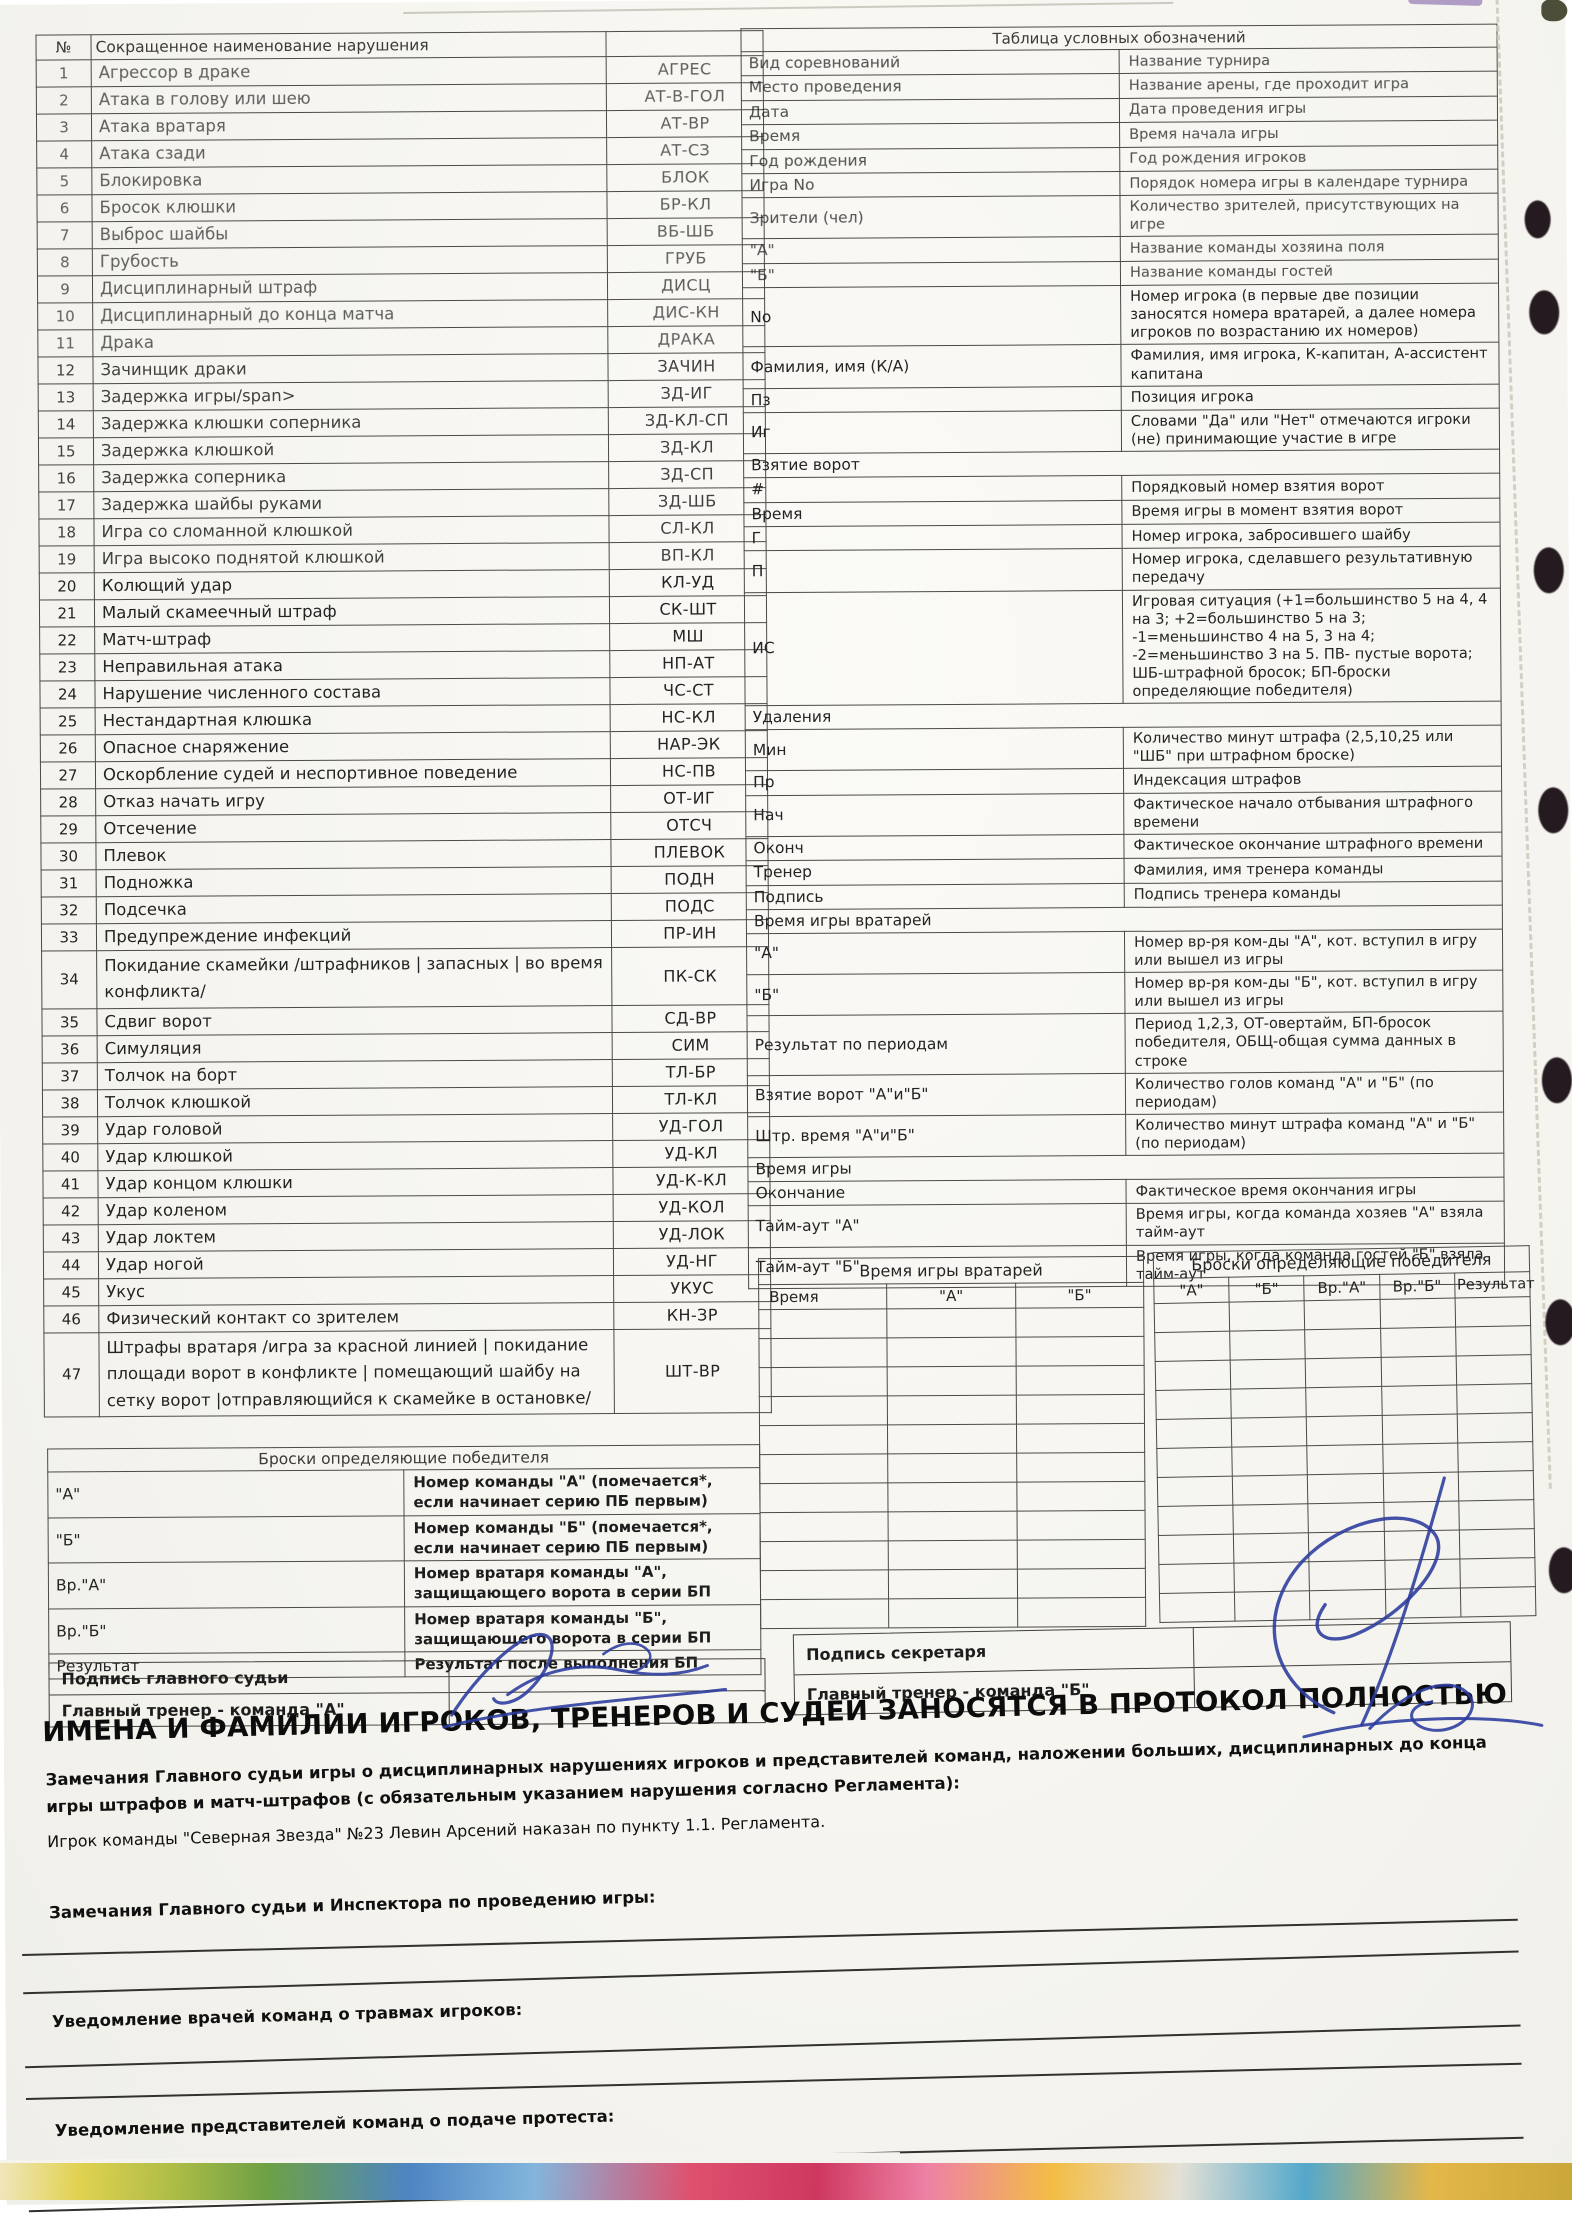  Describe the element at coordinates (936, 1044) in the screenshot. I see `legend-term: Результат по периодам` at that location.